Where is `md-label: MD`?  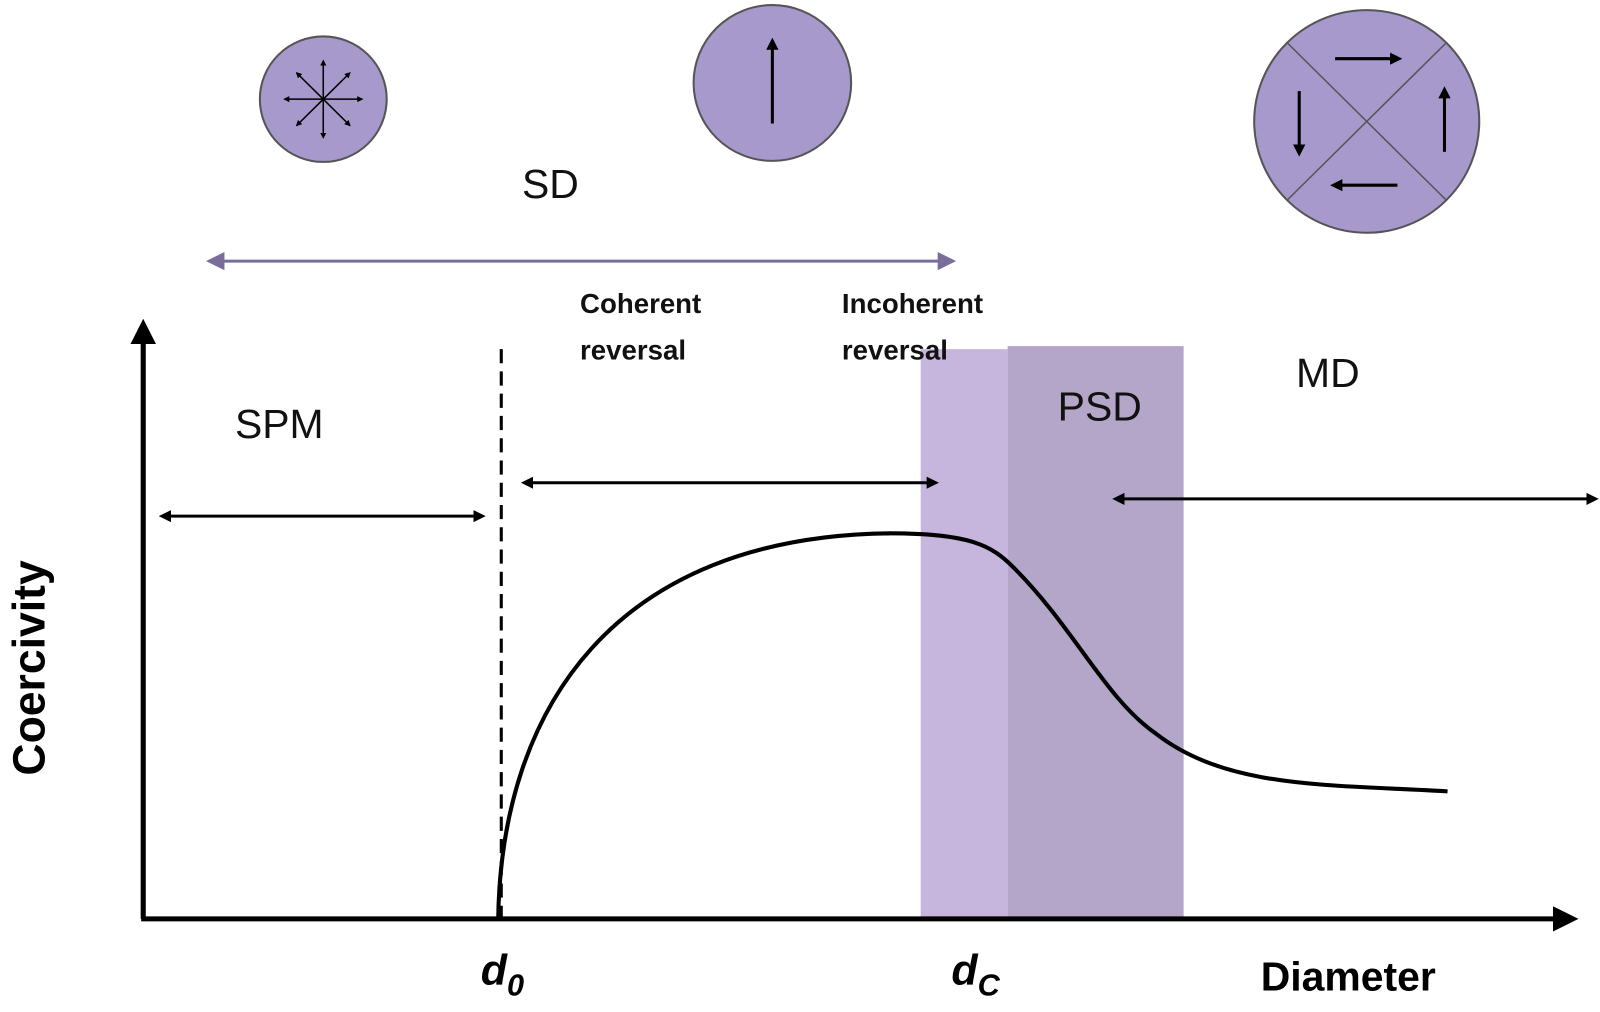 md-label: MD is located at coordinates (1328, 373).